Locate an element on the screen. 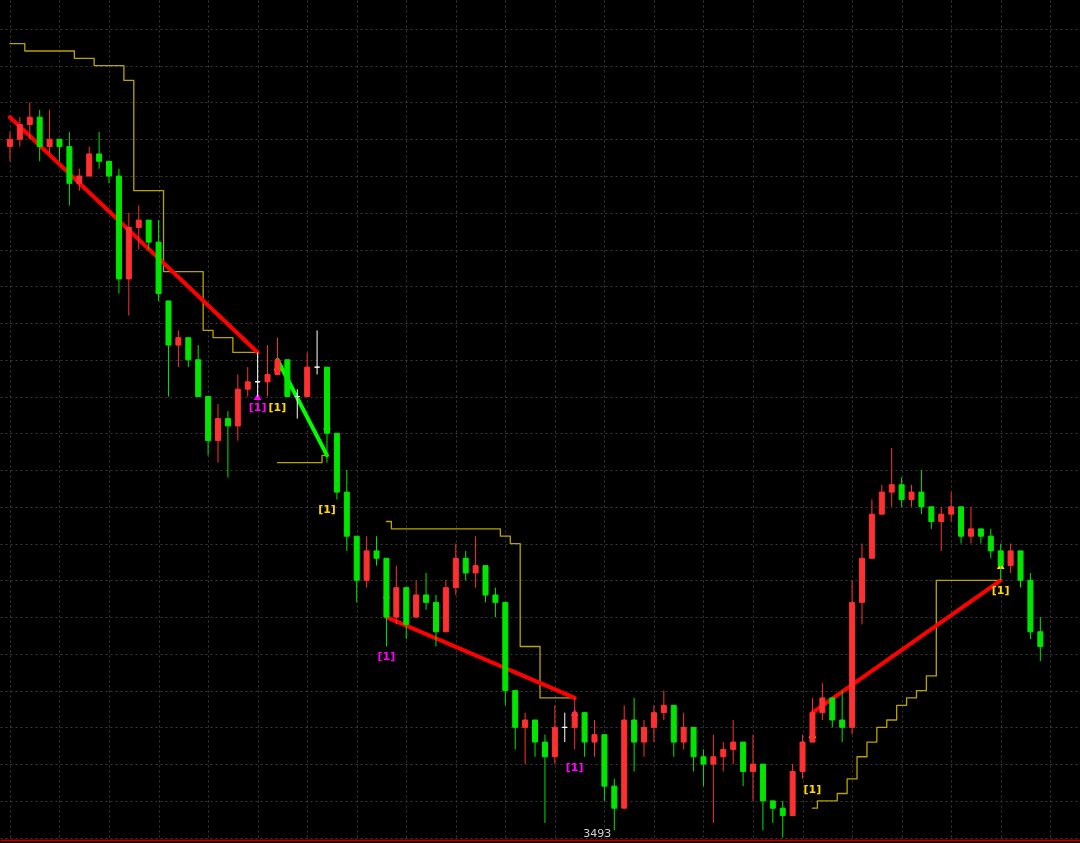 Image resolution: width=1080 pixels, height=843 pixels. annotation: 3493 is located at coordinates (597, 833).